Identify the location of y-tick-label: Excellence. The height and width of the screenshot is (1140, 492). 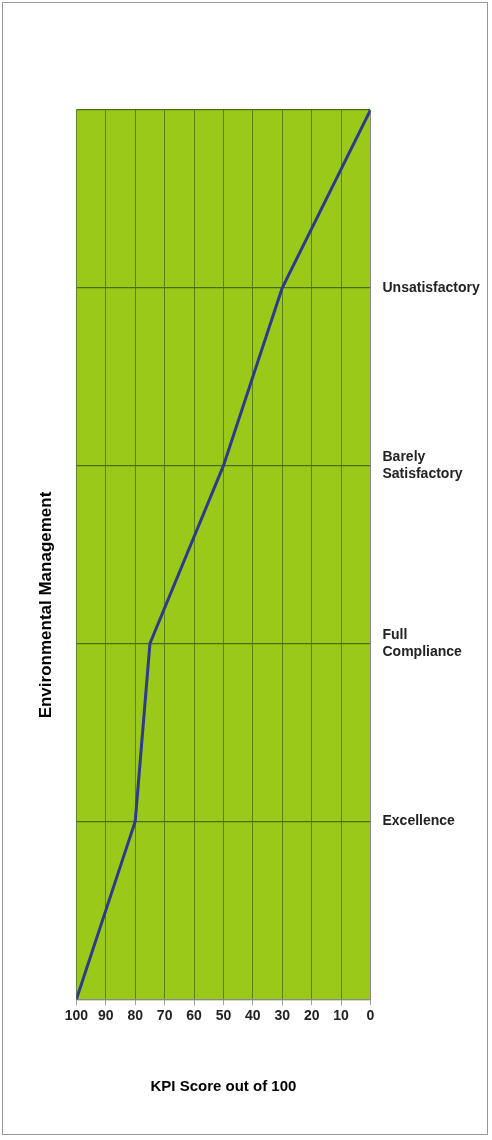
(419, 820).